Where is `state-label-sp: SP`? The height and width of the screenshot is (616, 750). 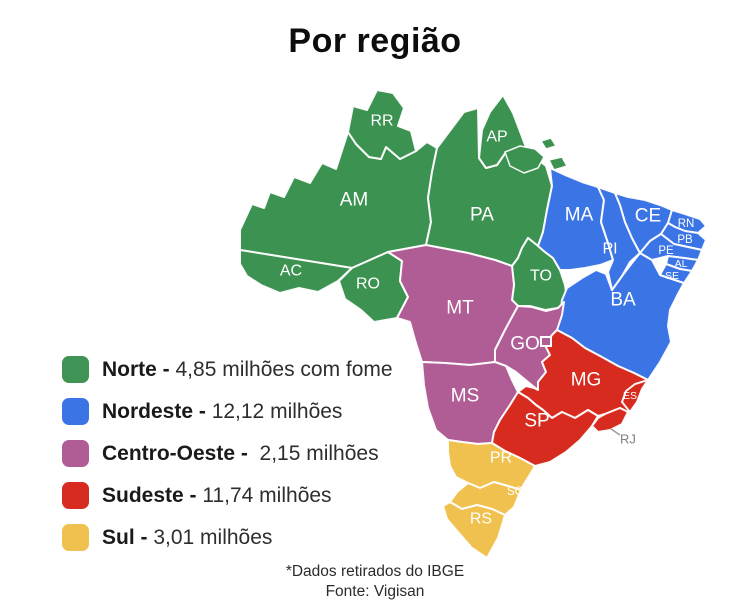 state-label-sp: SP is located at coordinates (536, 421).